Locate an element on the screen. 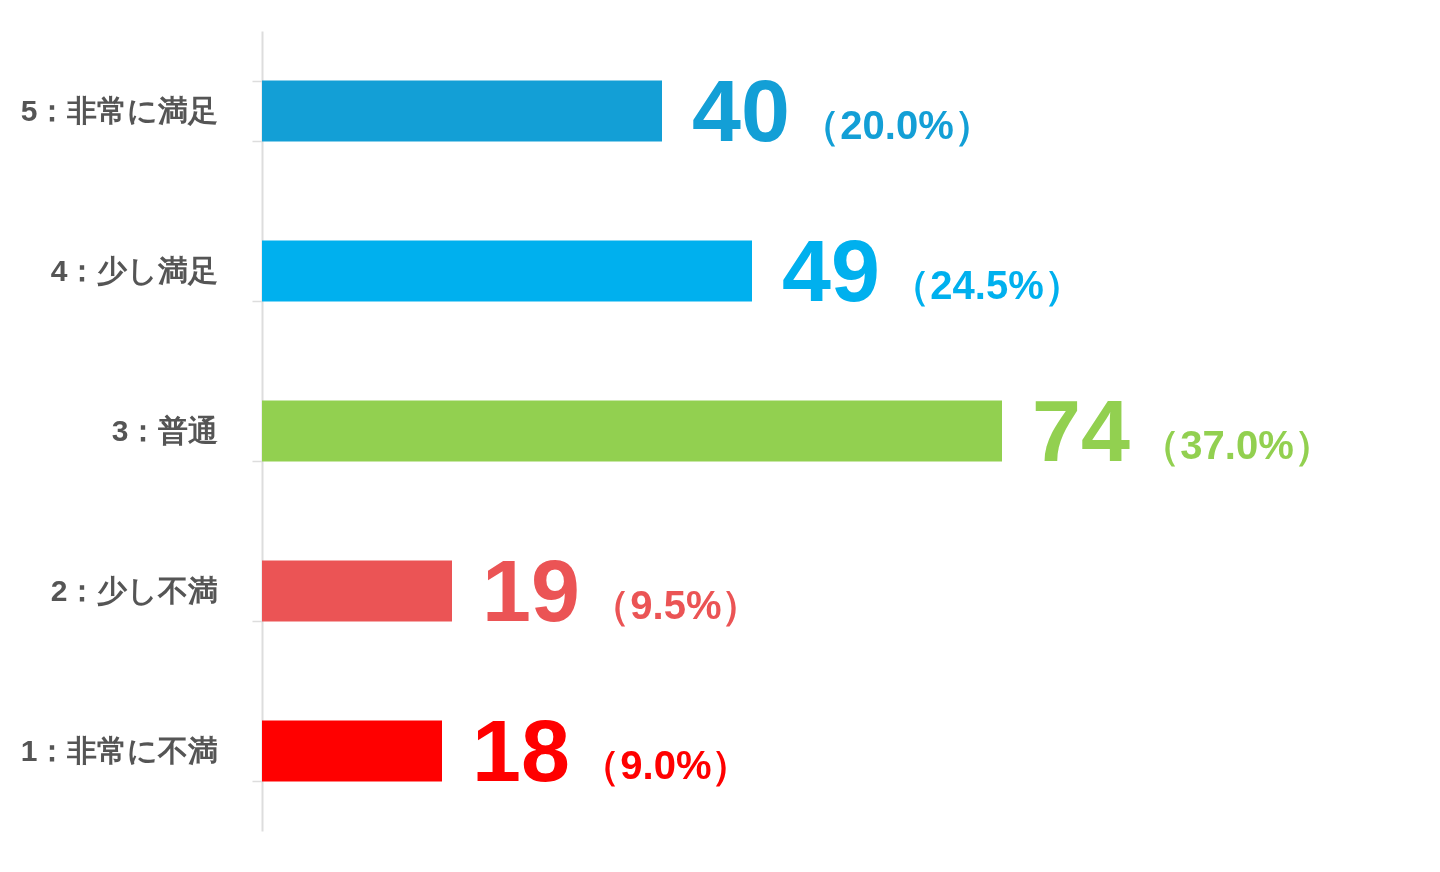  data-label: 40 is located at coordinates (741, 110).